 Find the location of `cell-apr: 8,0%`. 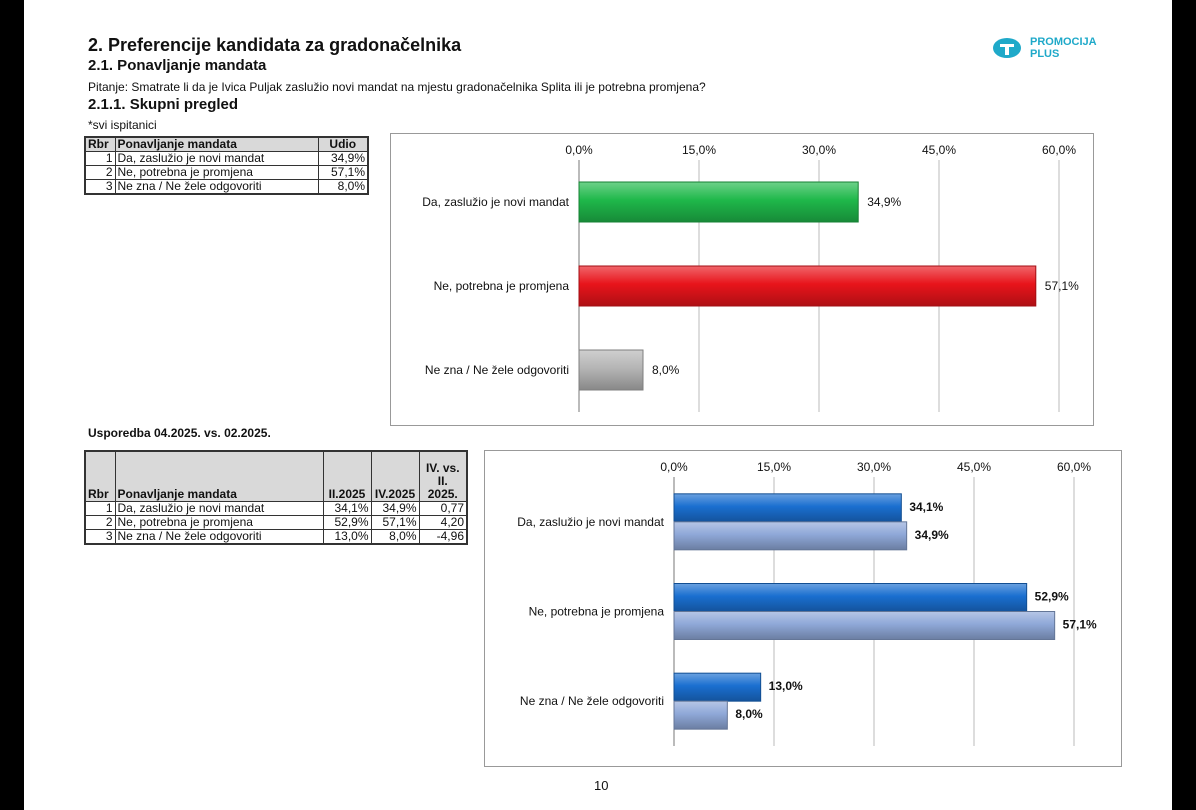

cell-apr: 8,0% is located at coordinates (395, 536).